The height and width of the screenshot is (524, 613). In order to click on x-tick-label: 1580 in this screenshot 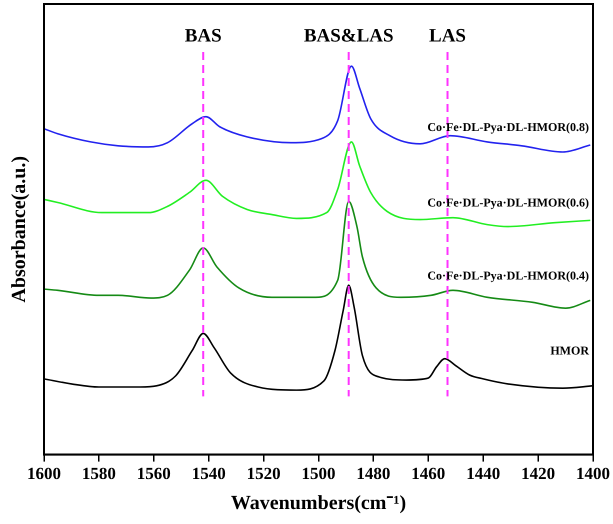, I will do `click(99, 474)`.